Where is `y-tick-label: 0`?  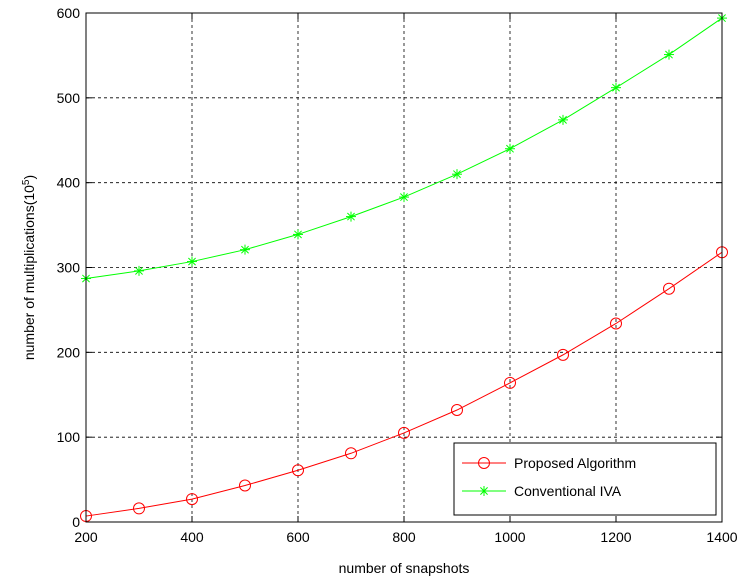
y-tick-label: 0 is located at coordinates (76, 522).